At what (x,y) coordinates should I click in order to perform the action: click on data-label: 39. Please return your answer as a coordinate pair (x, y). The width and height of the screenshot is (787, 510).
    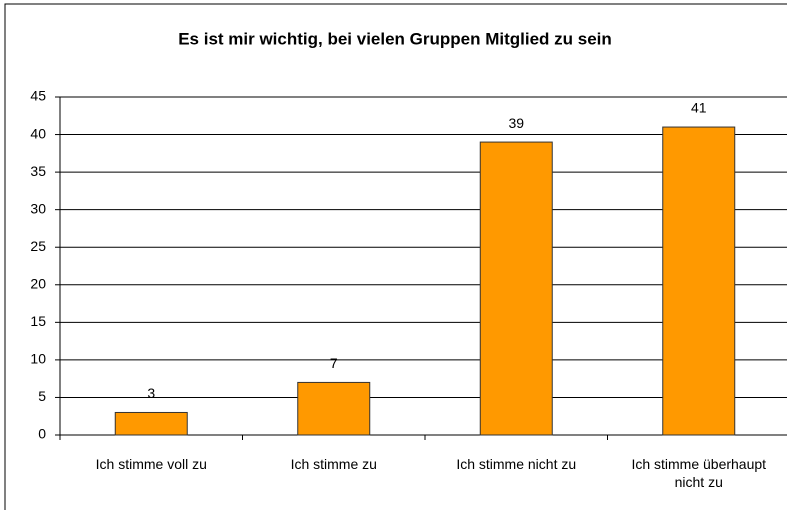
    Looking at the image, I should click on (516, 123).